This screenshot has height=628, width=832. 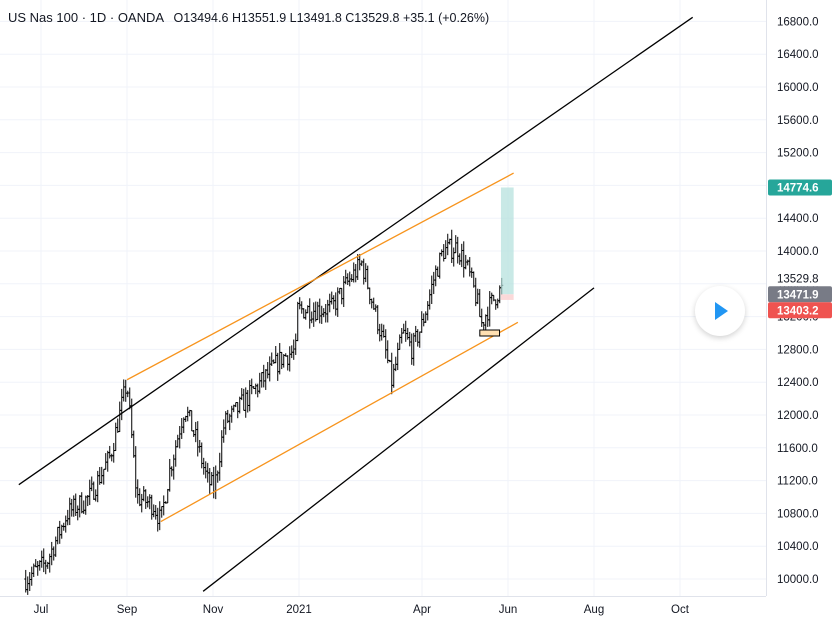 What do you see at coordinates (720, 311) in the screenshot?
I see `replay-play-button` at bounding box center [720, 311].